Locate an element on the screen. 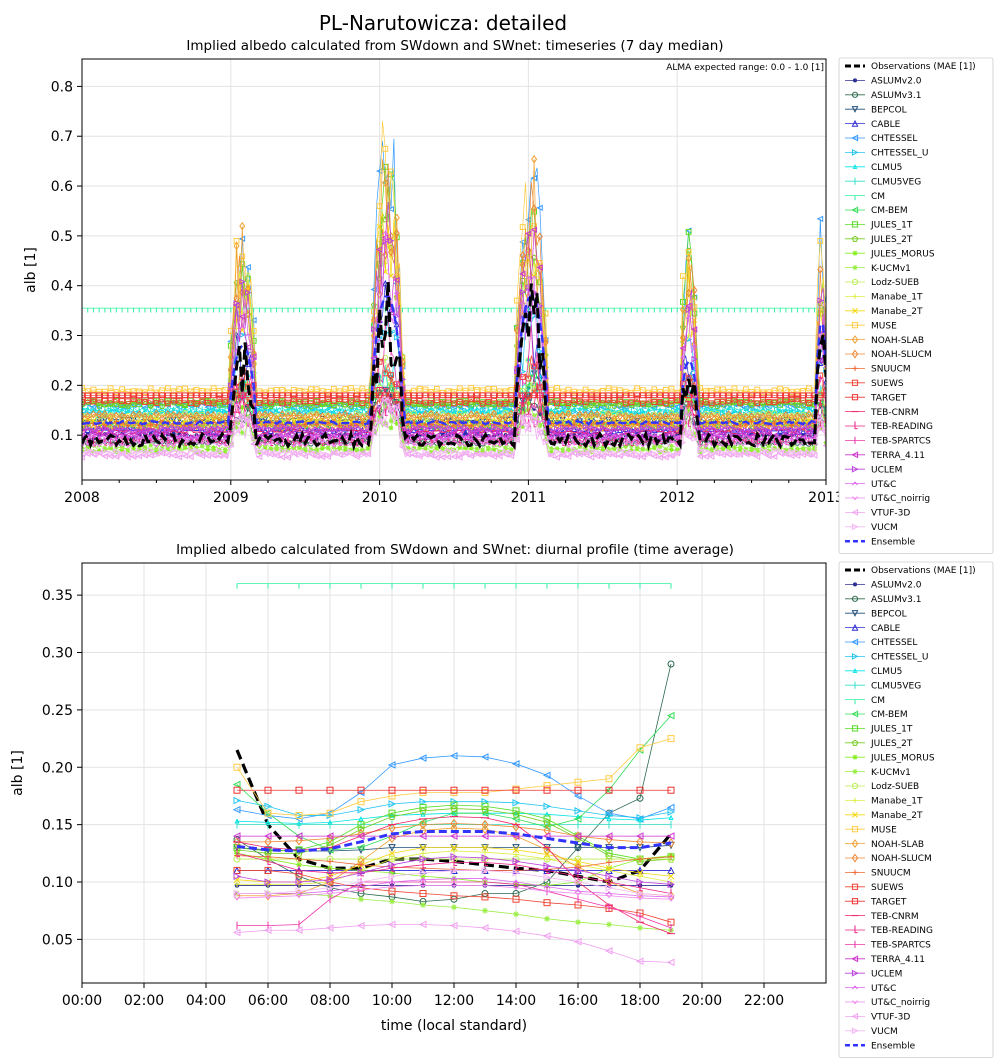 The height and width of the screenshot is (1063, 1002). timeseries-series-cm is located at coordinates (454, 310).